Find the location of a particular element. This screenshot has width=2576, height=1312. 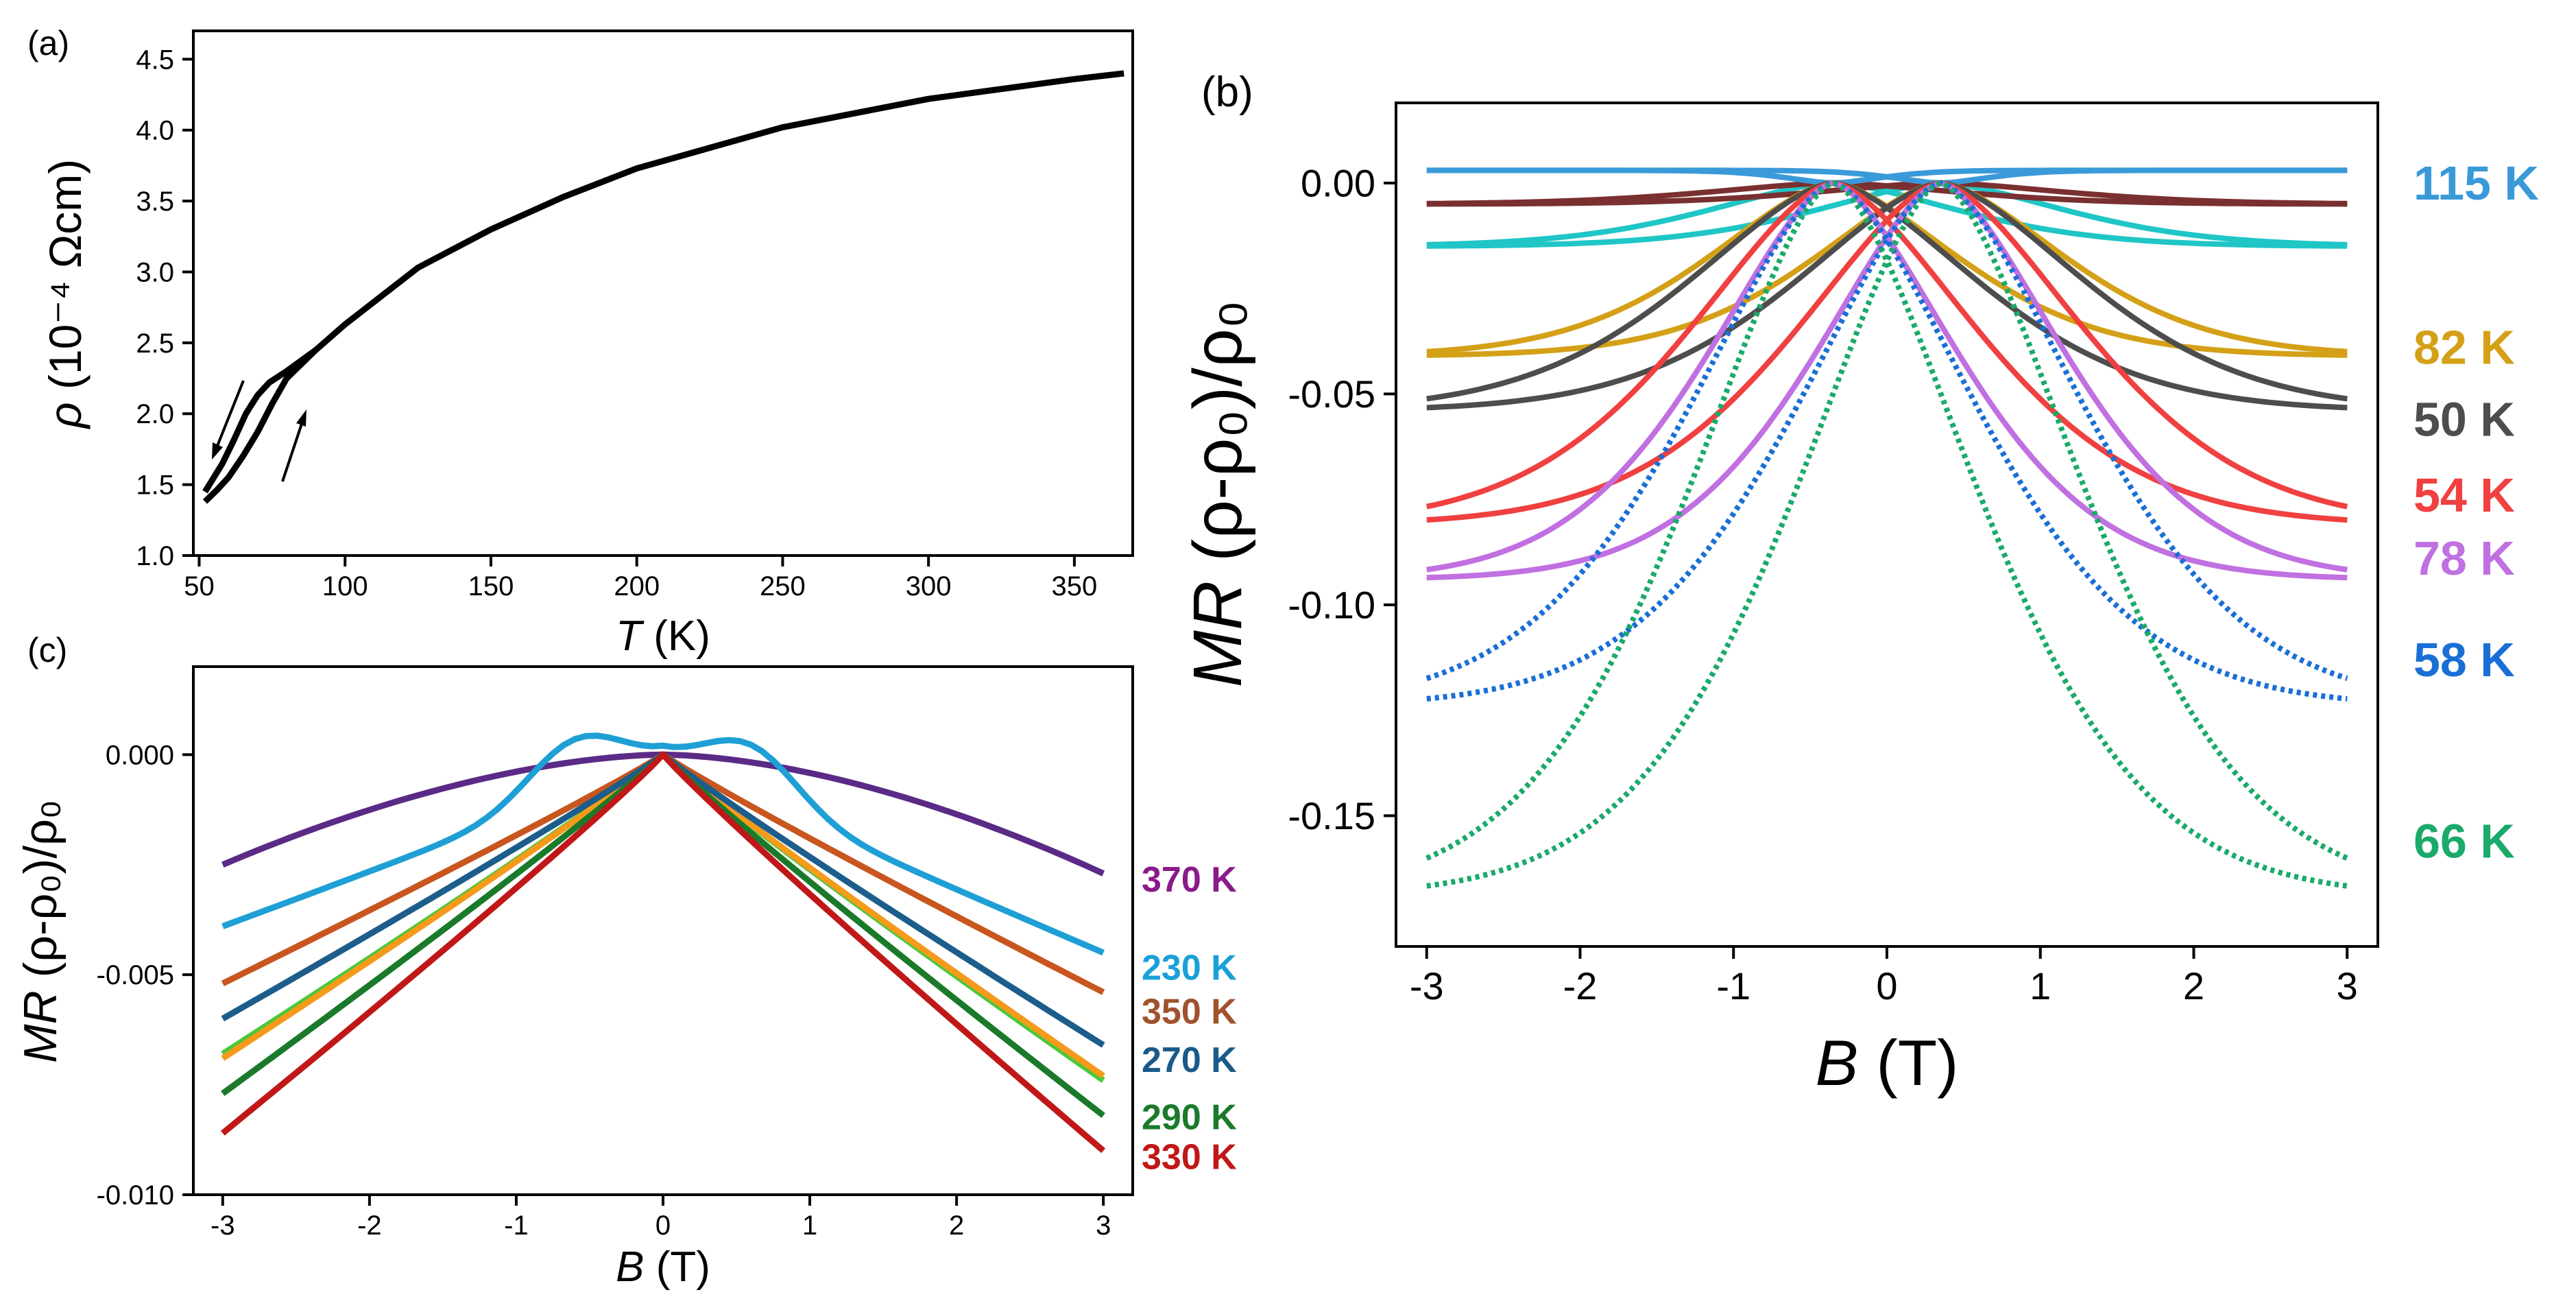

label-50-K: 50 K is located at coordinates (2464, 419).